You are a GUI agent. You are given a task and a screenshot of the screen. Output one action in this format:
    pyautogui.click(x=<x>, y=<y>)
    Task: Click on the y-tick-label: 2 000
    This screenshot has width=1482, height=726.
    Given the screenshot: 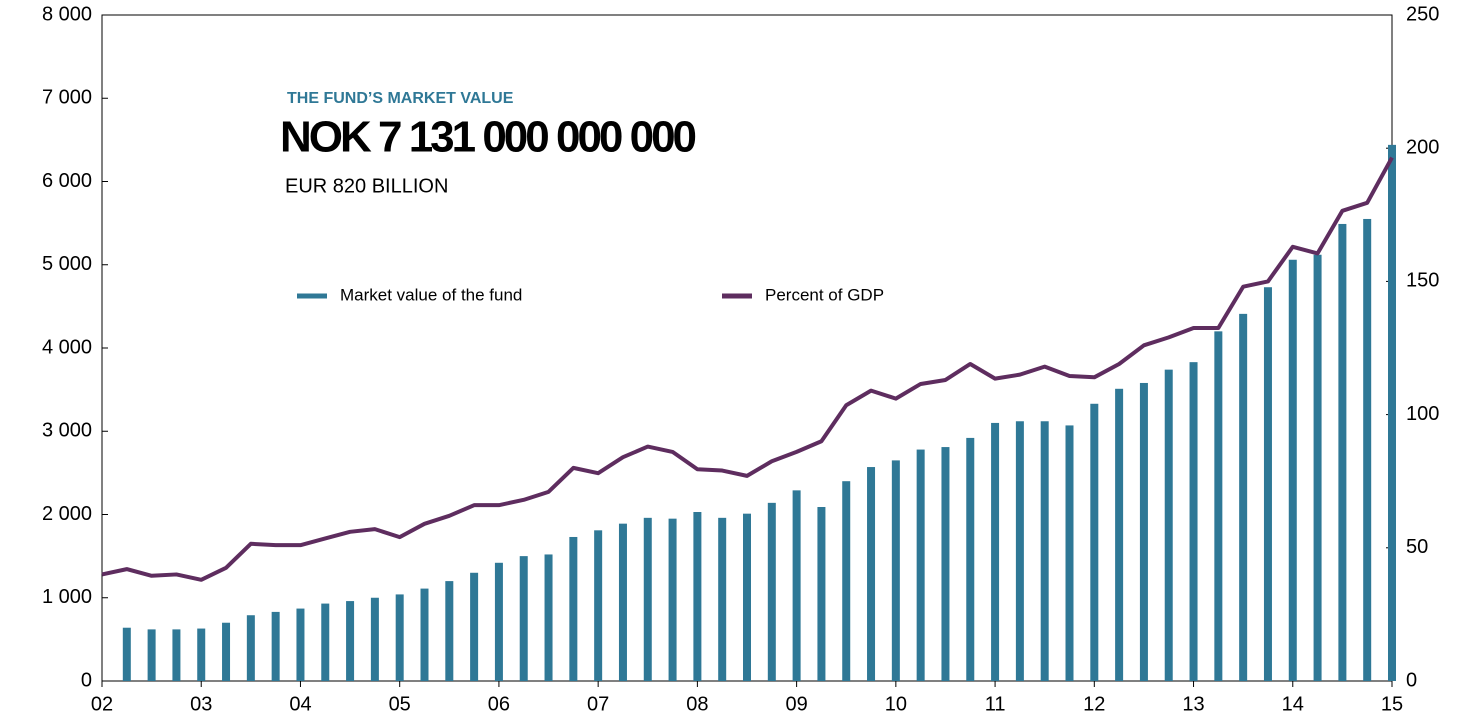 What is the action you would take?
    pyautogui.click(x=67, y=514)
    